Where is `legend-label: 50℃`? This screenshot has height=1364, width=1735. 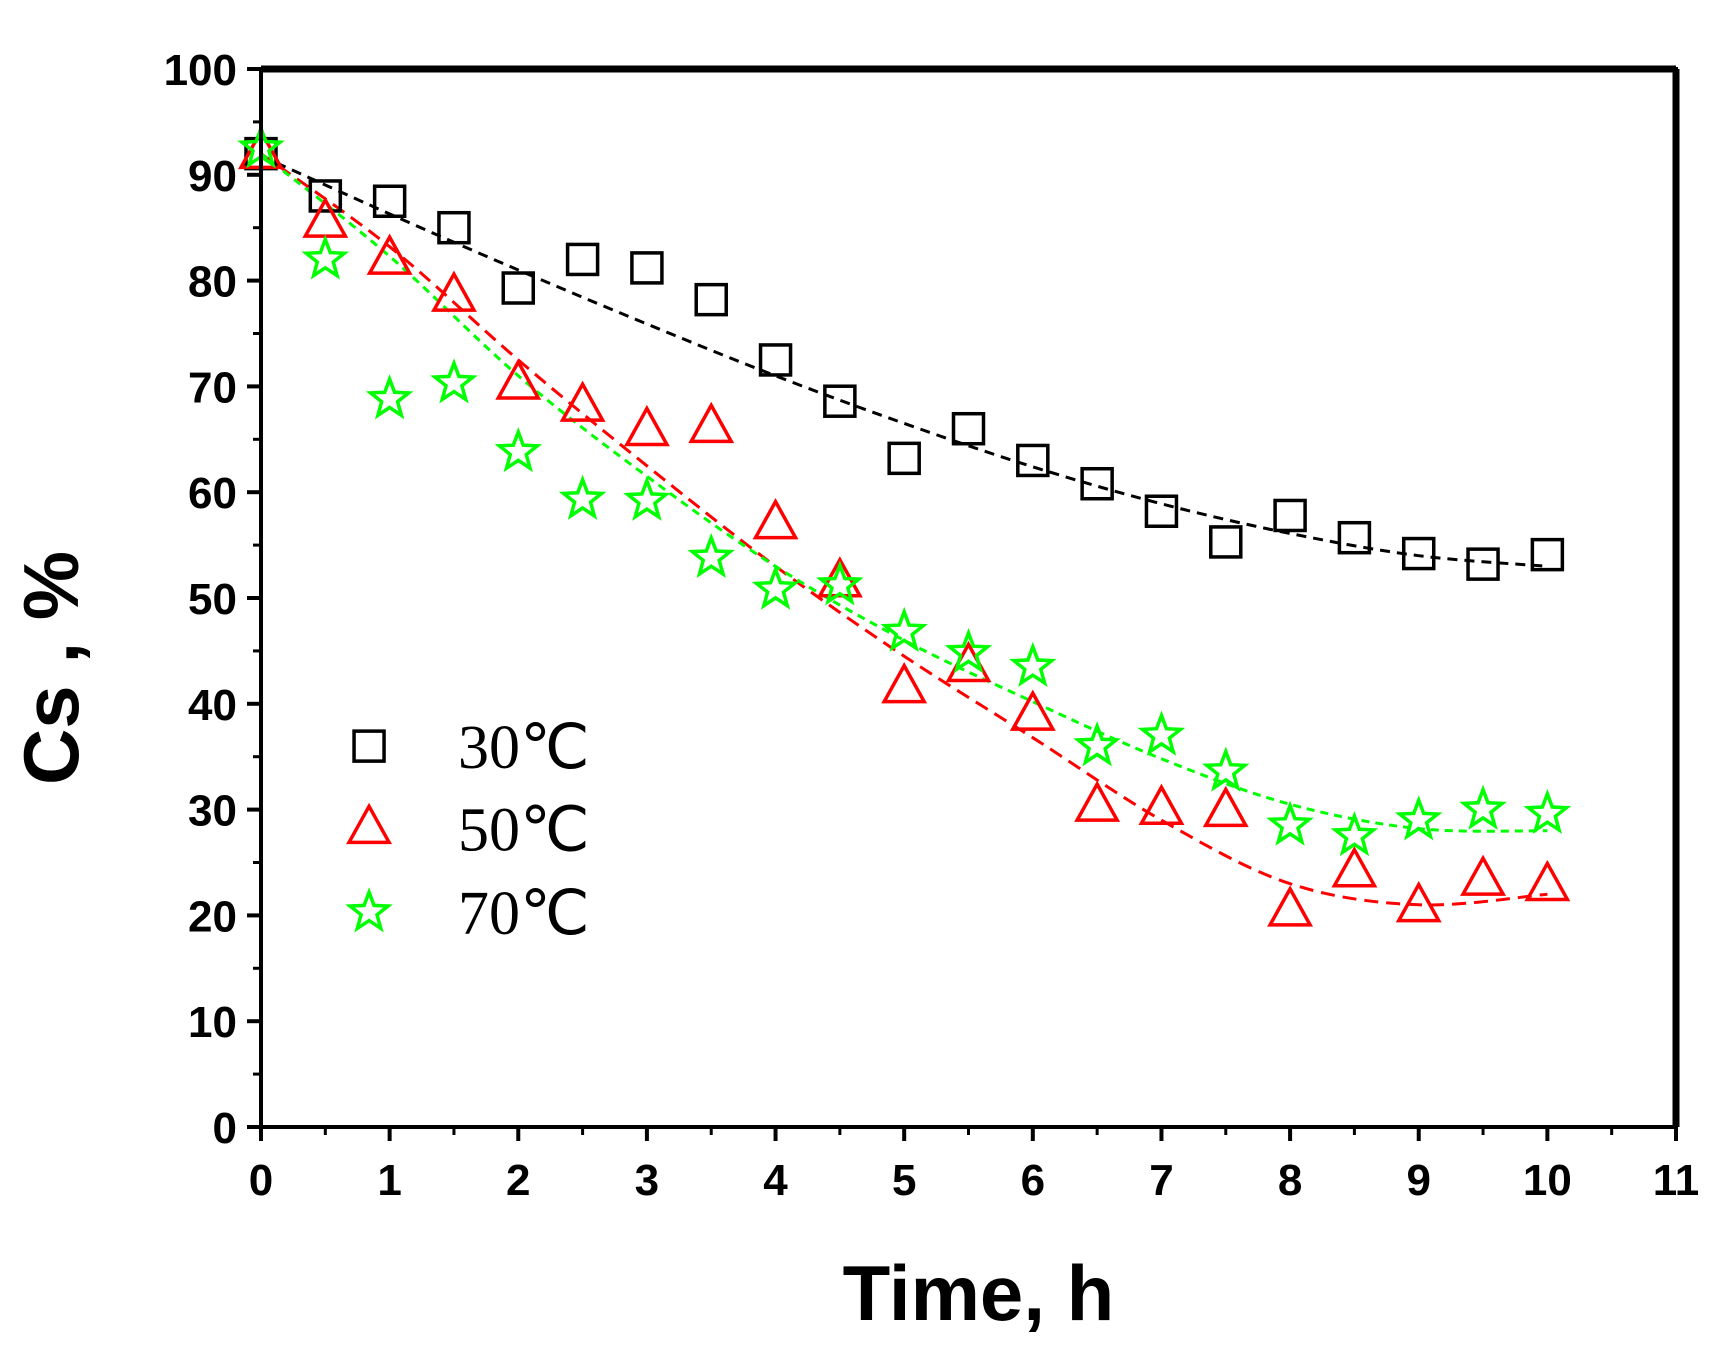 legend-label: 50℃ is located at coordinates (524, 831).